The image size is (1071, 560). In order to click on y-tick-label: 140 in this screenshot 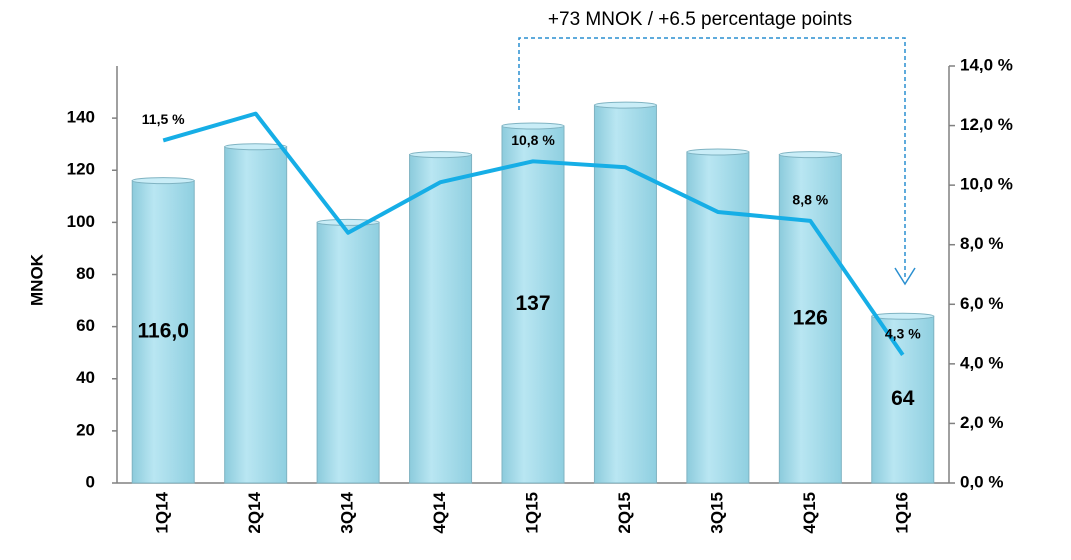, I will do `click(81, 117)`.